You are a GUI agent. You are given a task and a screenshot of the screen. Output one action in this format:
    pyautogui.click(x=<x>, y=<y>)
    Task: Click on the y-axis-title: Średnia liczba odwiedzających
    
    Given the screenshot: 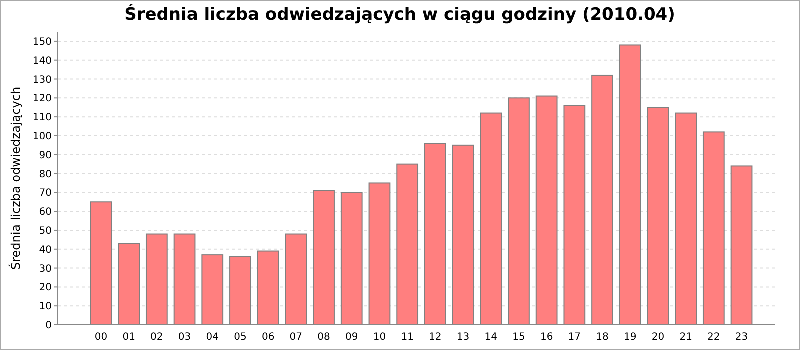 What is the action you would take?
    pyautogui.click(x=15, y=178)
    